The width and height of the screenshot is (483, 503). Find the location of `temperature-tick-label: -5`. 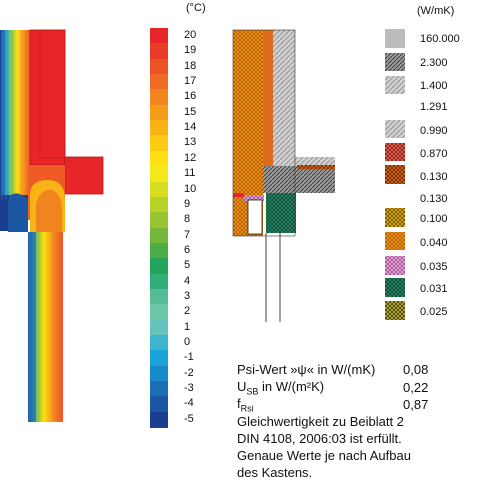

temperature-tick-label: -5 is located at coordinates (189, 418).